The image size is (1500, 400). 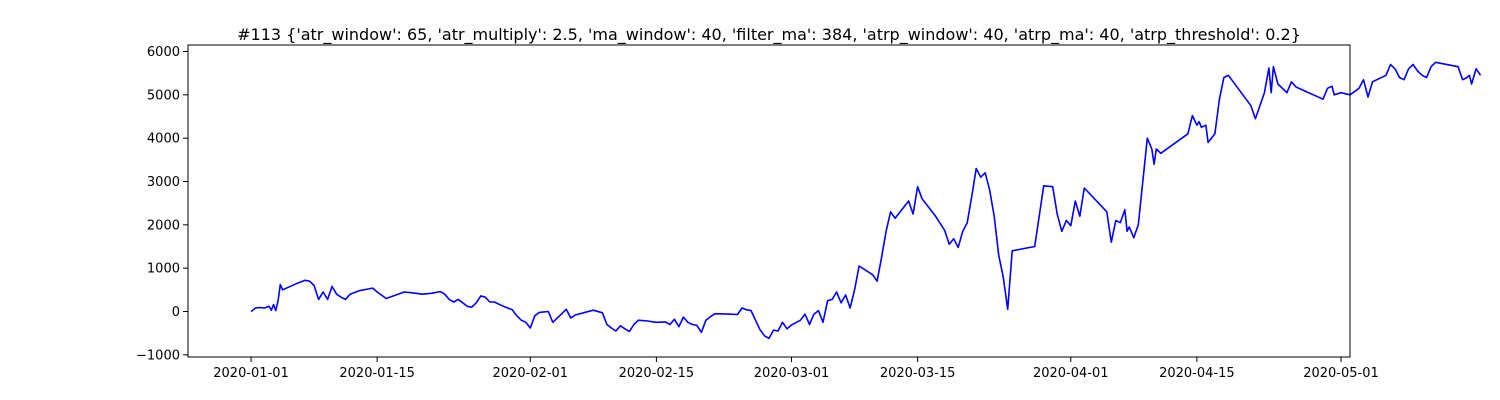 I want to click on x-tick-label: 2020-02-01, so click(x=531, y=373).